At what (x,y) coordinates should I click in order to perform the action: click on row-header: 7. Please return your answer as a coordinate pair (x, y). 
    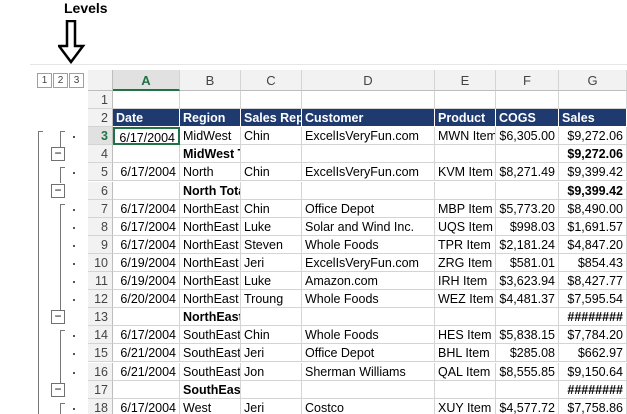
    Looking at the image, I should click on (100, 208).